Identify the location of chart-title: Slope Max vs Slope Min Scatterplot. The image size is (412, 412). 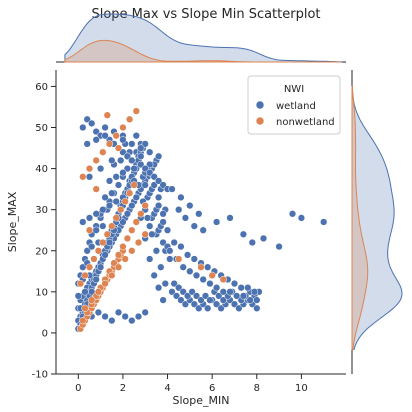
(205, 14).